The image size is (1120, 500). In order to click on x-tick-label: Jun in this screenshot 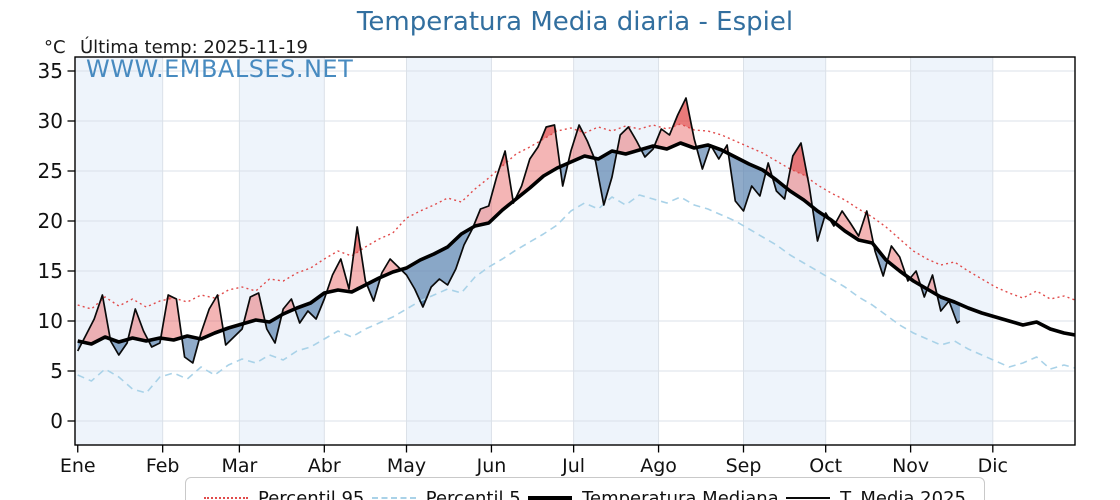, I will do `click(491, 466)`.